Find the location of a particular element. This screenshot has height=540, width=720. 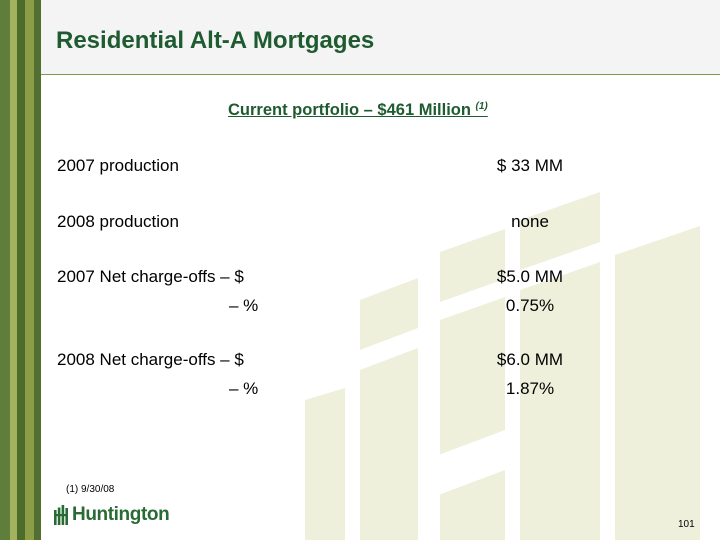

row-value-2008-production: none is located at coordinates (530, 221).